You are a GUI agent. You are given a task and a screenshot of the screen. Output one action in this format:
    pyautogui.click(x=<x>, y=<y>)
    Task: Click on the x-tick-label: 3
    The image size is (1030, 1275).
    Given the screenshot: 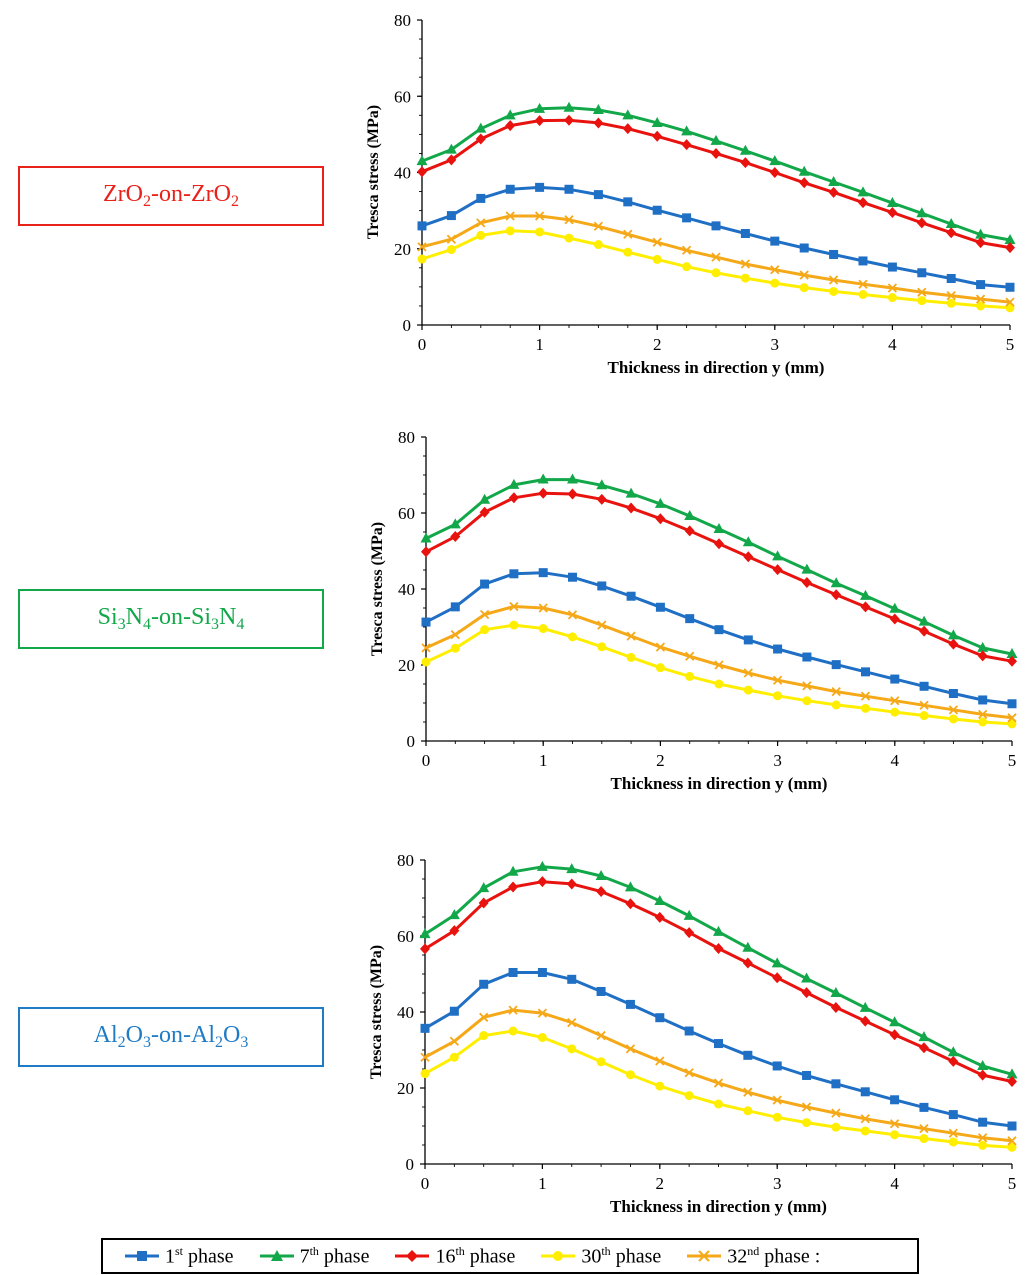 What is the action you would take?
    pyautogui.click(x=775, y=344)
    